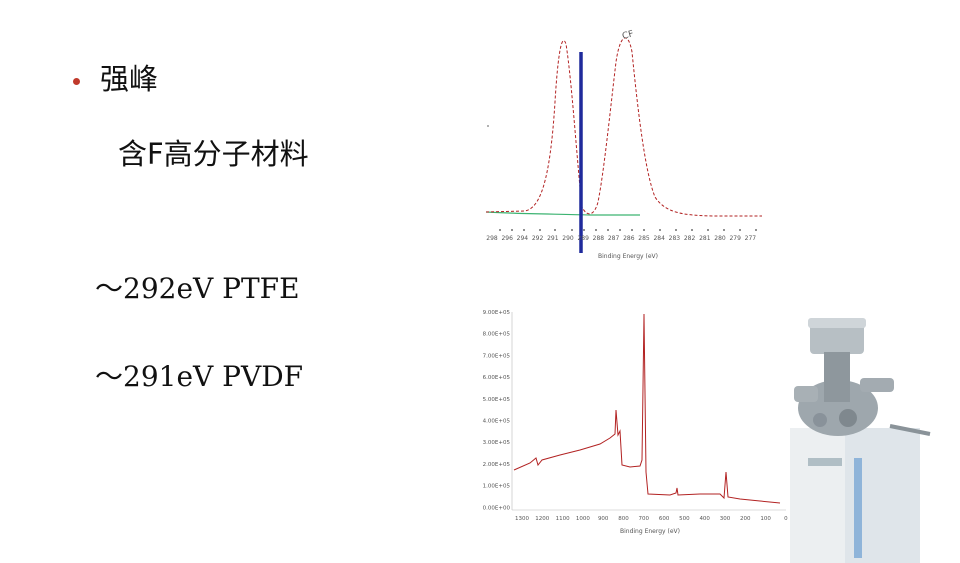  Describe the element at coordinates (497, 465) in the screenshot. I see `bottom-y-tick-label: 2.00E+05` at that location.